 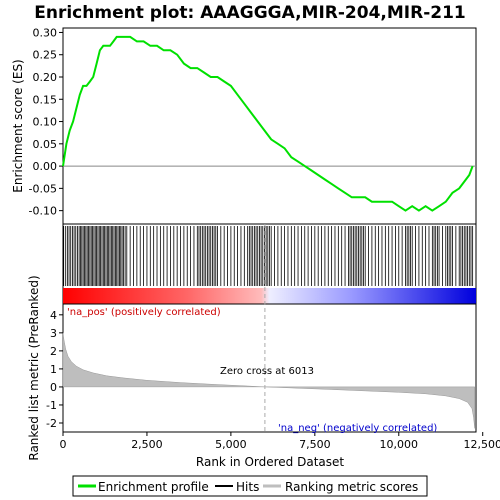 I want to click on metric-y-tick-label: 1, so click(x=53, y=369).